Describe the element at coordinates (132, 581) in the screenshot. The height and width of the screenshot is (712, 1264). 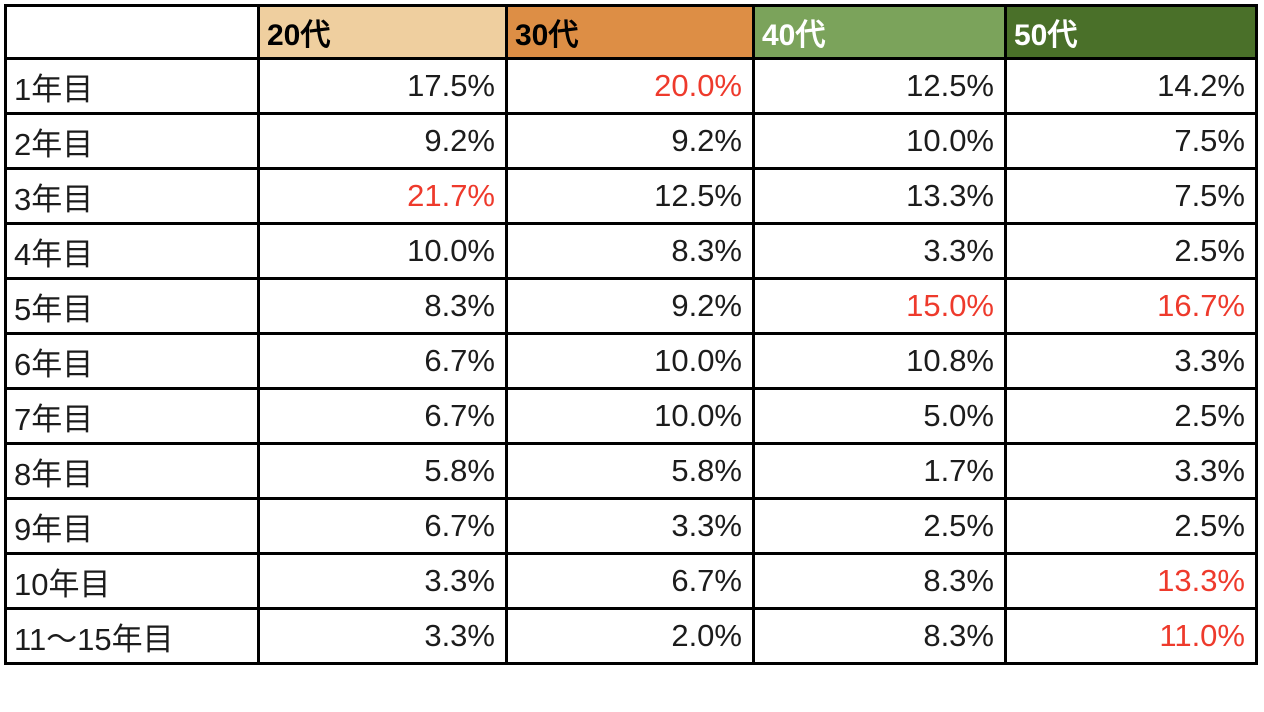
I see `row-label: 10年目` at that location.